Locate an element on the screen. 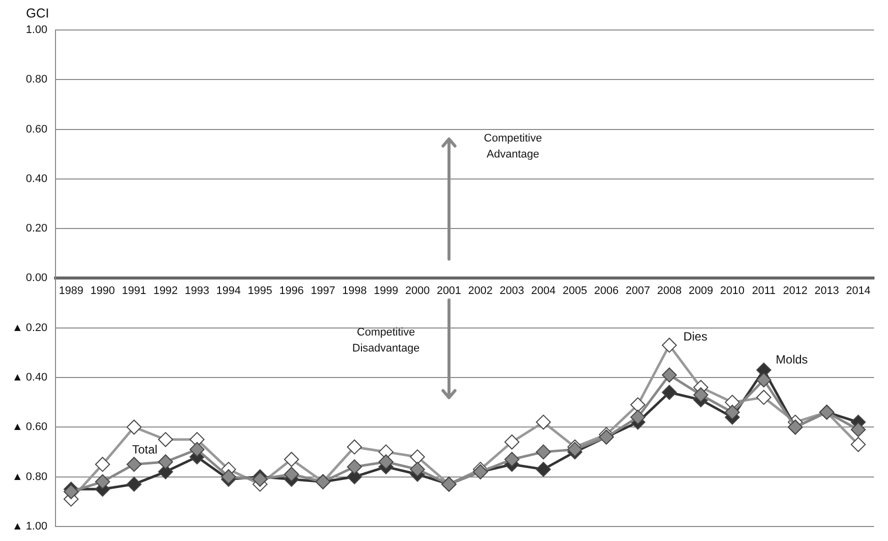  y-axis-title: GCI is located at coordinates (38, 13).